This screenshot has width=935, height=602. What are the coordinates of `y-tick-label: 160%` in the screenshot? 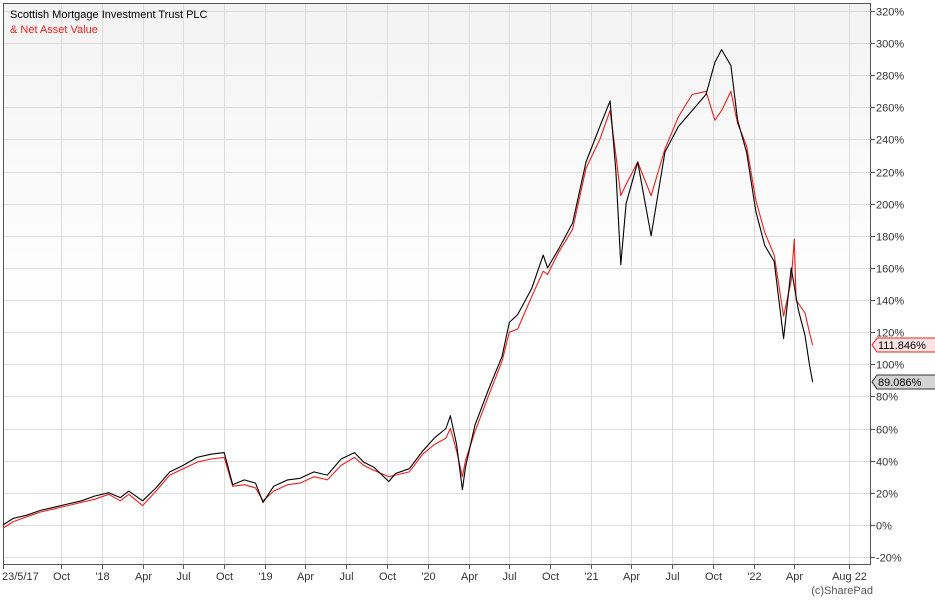 It's located at (890, 270).